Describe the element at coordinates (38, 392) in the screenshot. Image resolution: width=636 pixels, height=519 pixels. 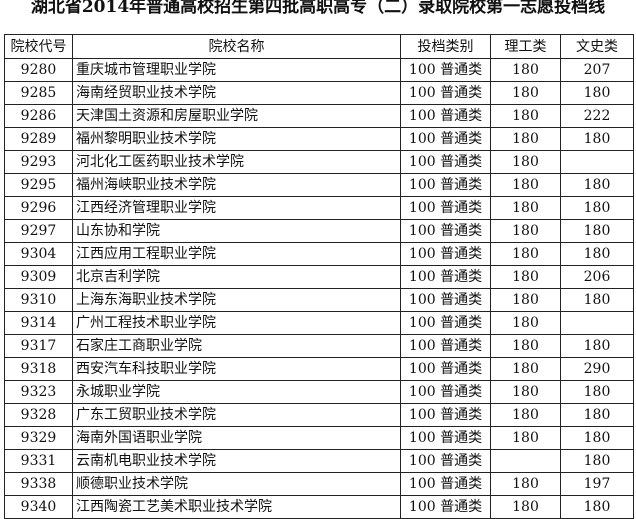
I see `school-code: 9323` at that location.